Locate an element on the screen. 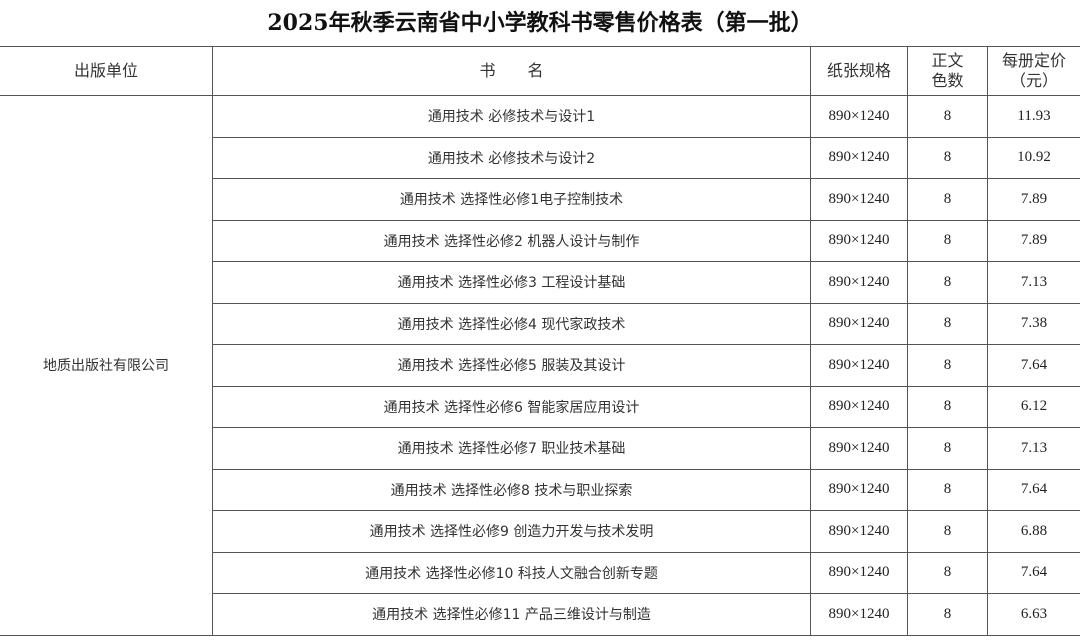 This screenshot has height=640, width=1080. header-color-count: 正文色数 is located at coordinates (947, 71).